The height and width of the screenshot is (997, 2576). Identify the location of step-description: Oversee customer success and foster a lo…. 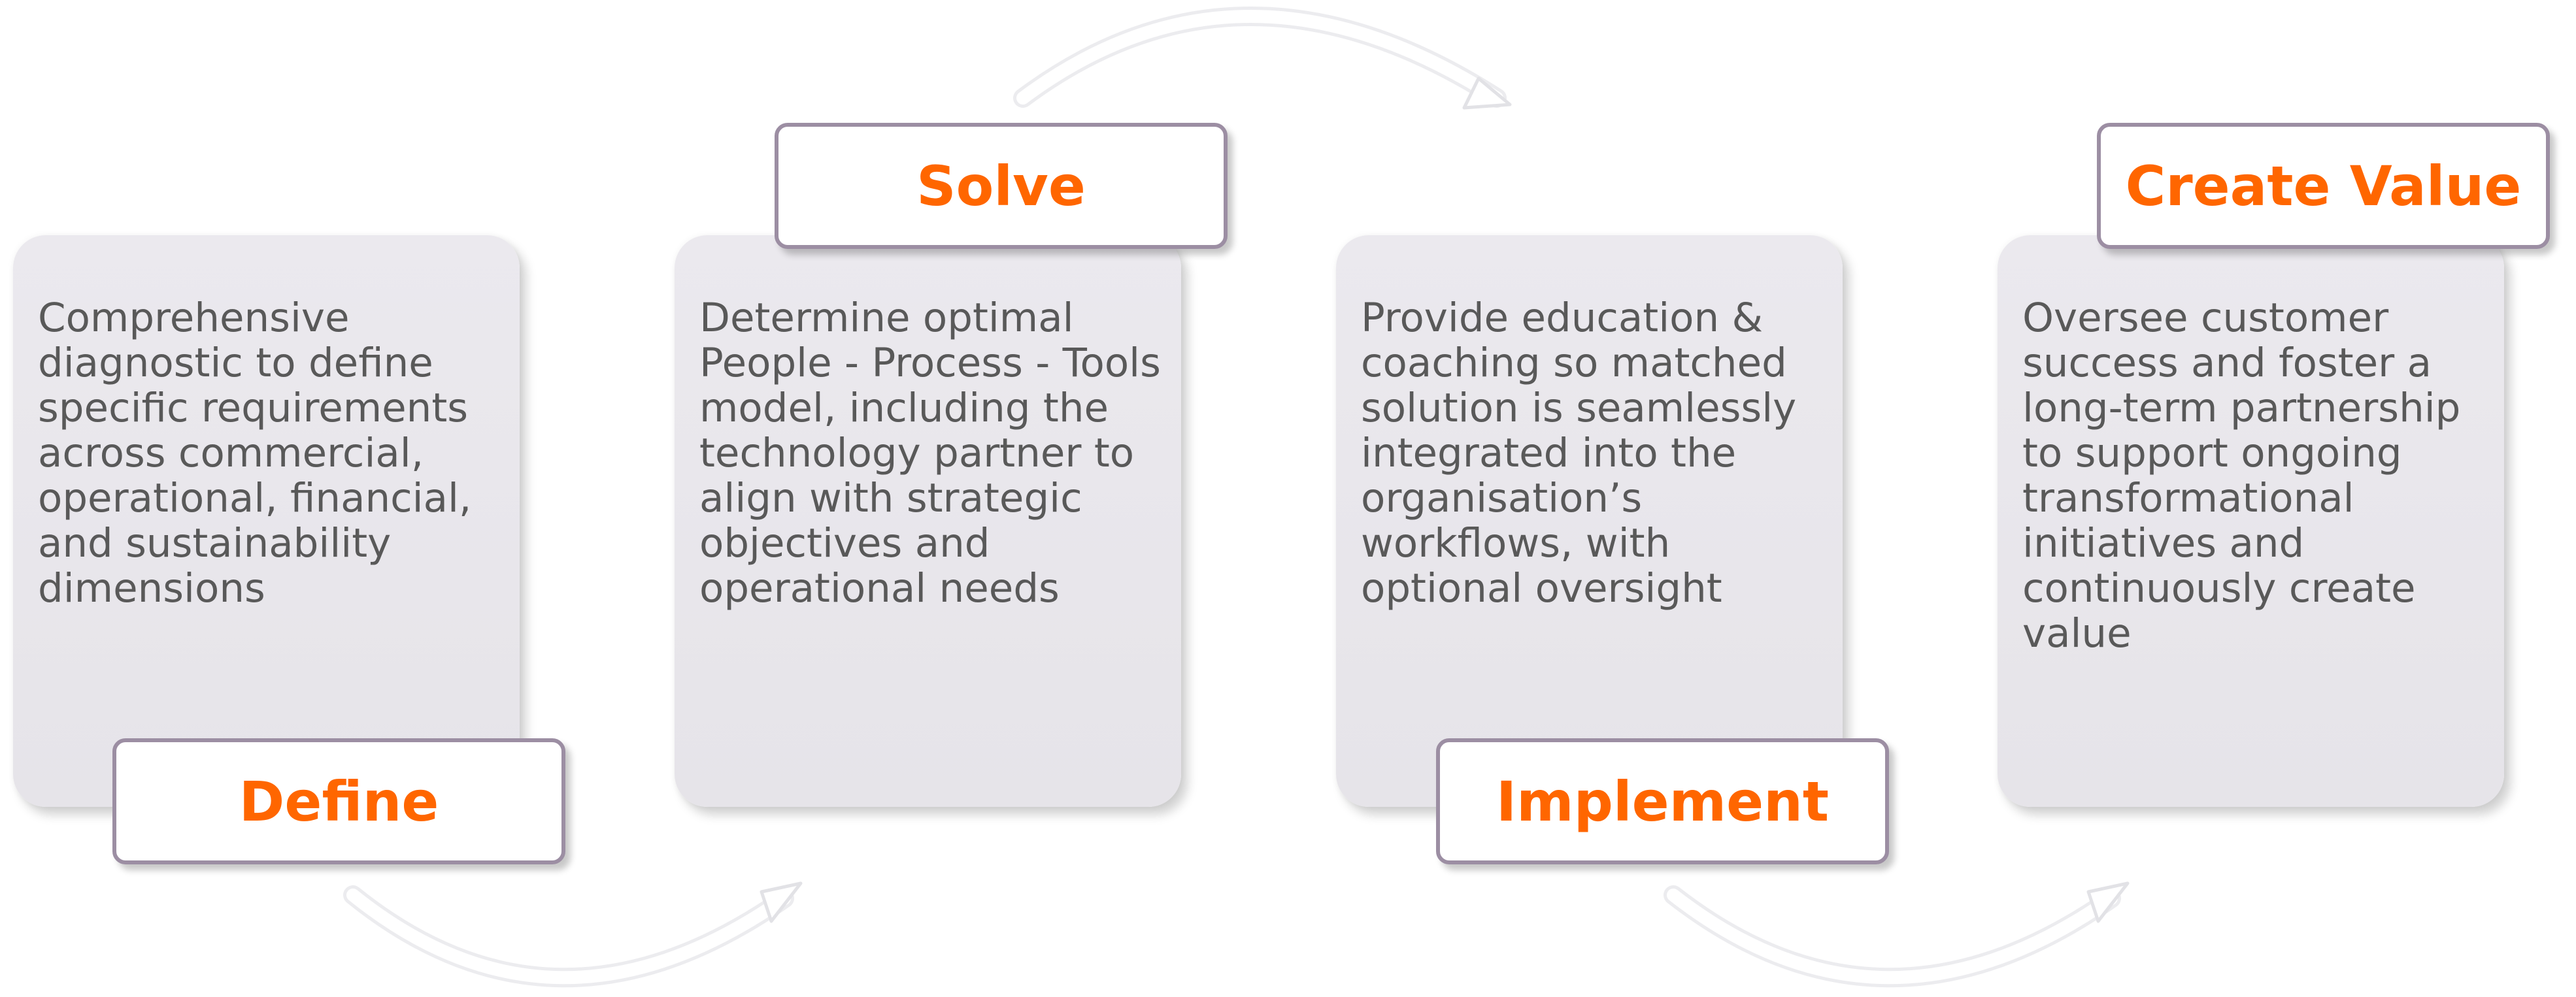
(2242, 476).